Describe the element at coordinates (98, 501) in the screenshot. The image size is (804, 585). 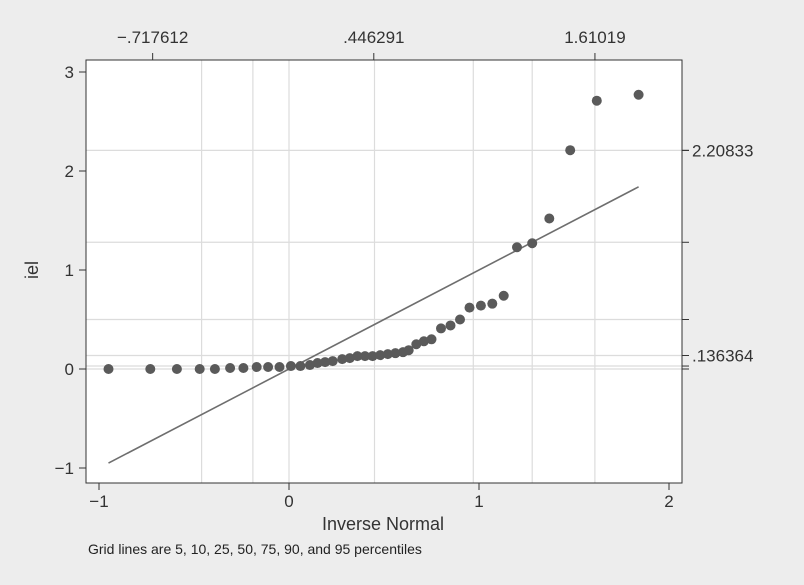
I see `x-tick-label: −1` at that location.